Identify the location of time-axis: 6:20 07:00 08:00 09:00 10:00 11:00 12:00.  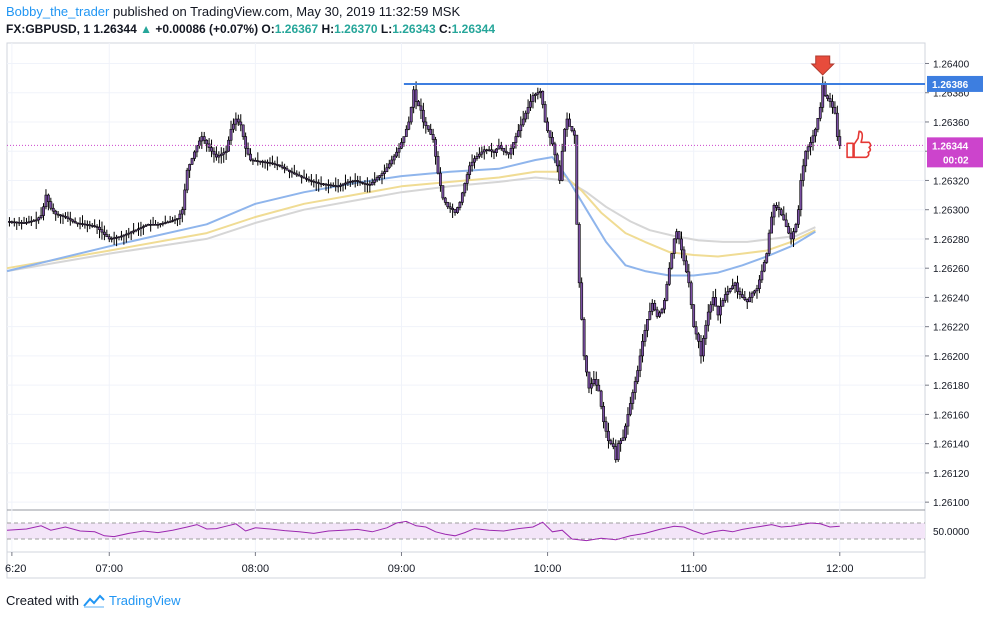
(429, 563).